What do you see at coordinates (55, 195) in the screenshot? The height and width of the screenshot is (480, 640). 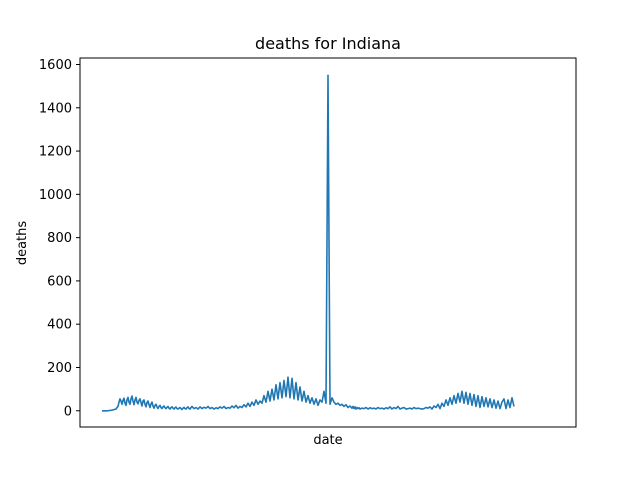 I see `y-tick-label: 1000` at bounding box center [55, 195].